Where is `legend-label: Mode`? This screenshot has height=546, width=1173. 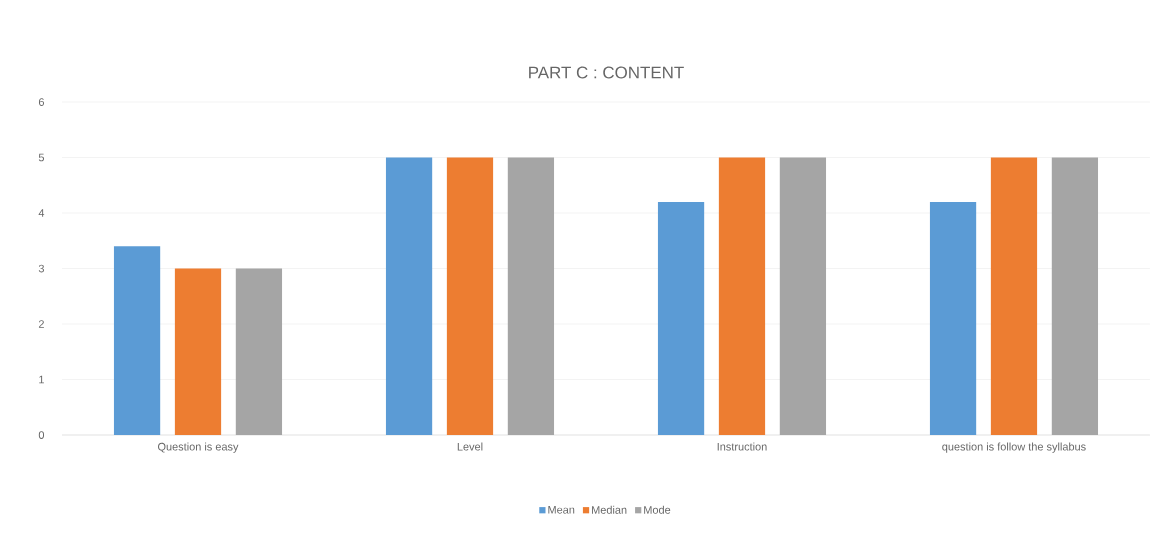 legend-label: Mode is located at coordinates (657, 509).